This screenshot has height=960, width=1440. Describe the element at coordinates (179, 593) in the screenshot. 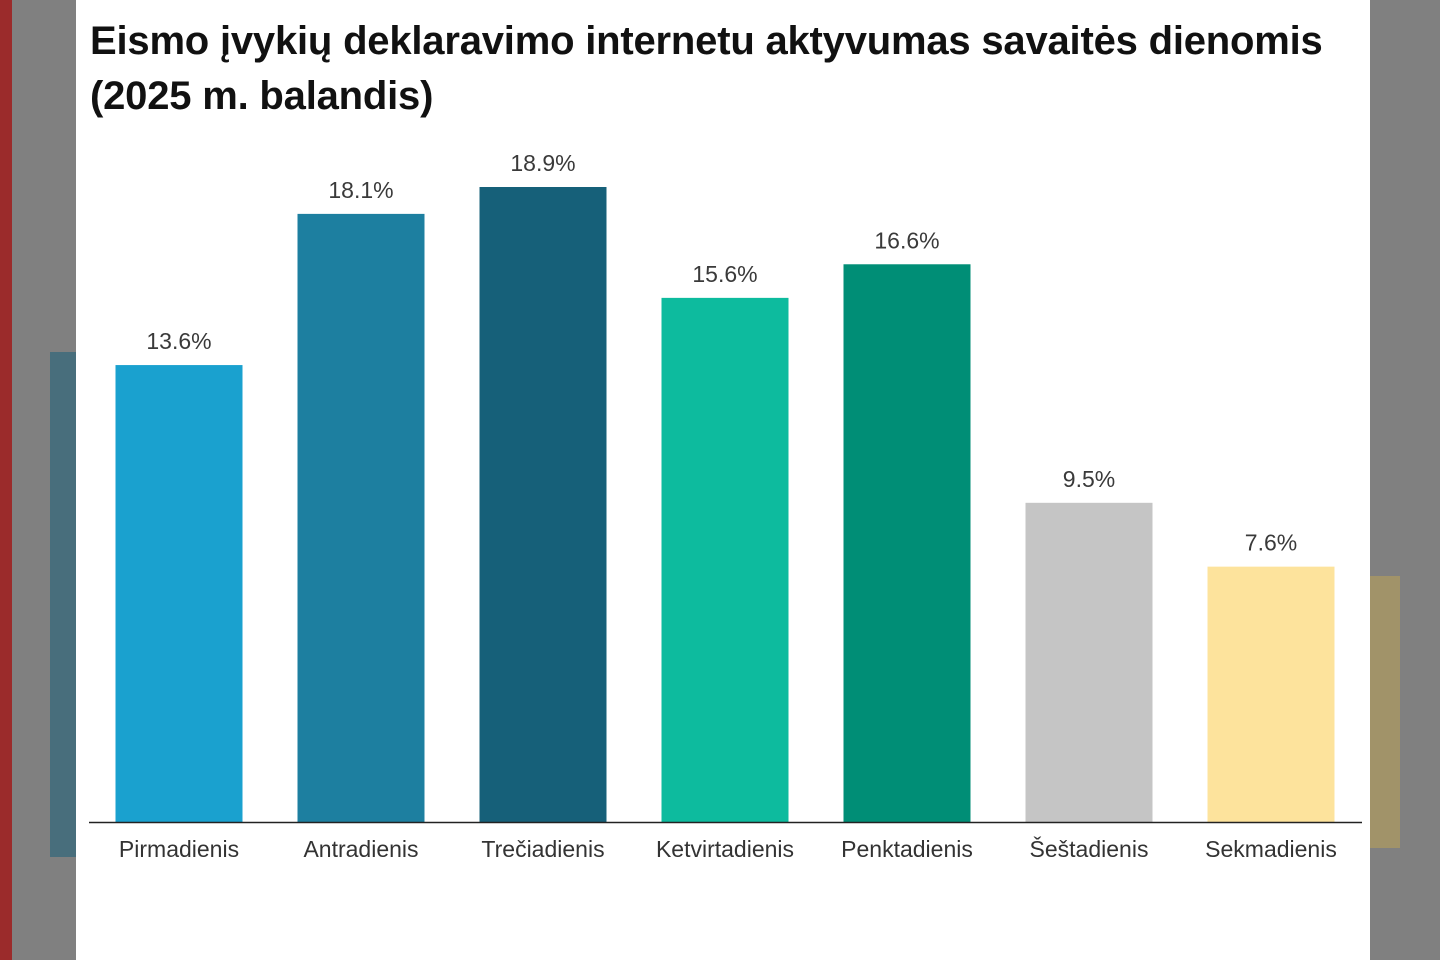

I see `bar-pirmadienis` at that location.